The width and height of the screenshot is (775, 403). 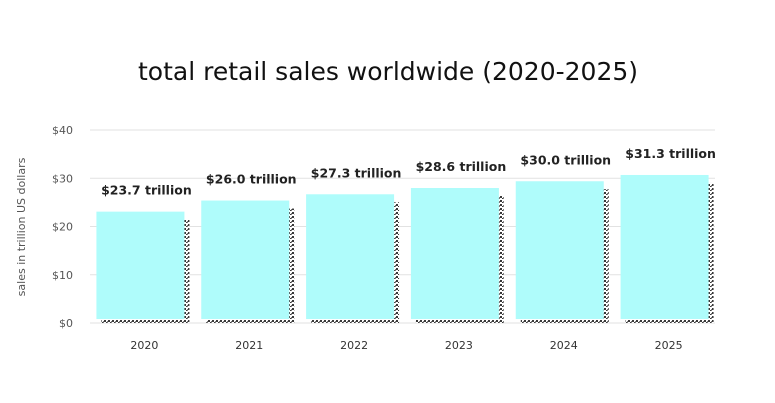 I want to click on x-tick-label: 2021, so click(x=249, y=345).